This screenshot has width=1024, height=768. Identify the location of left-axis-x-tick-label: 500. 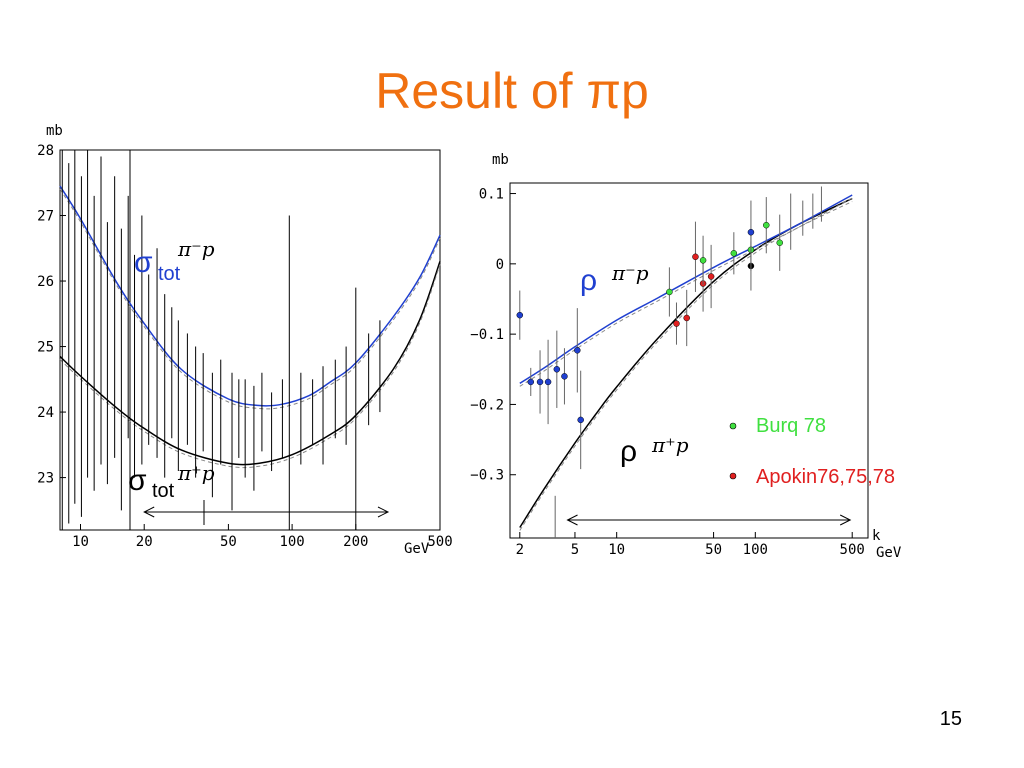
(439, 542).